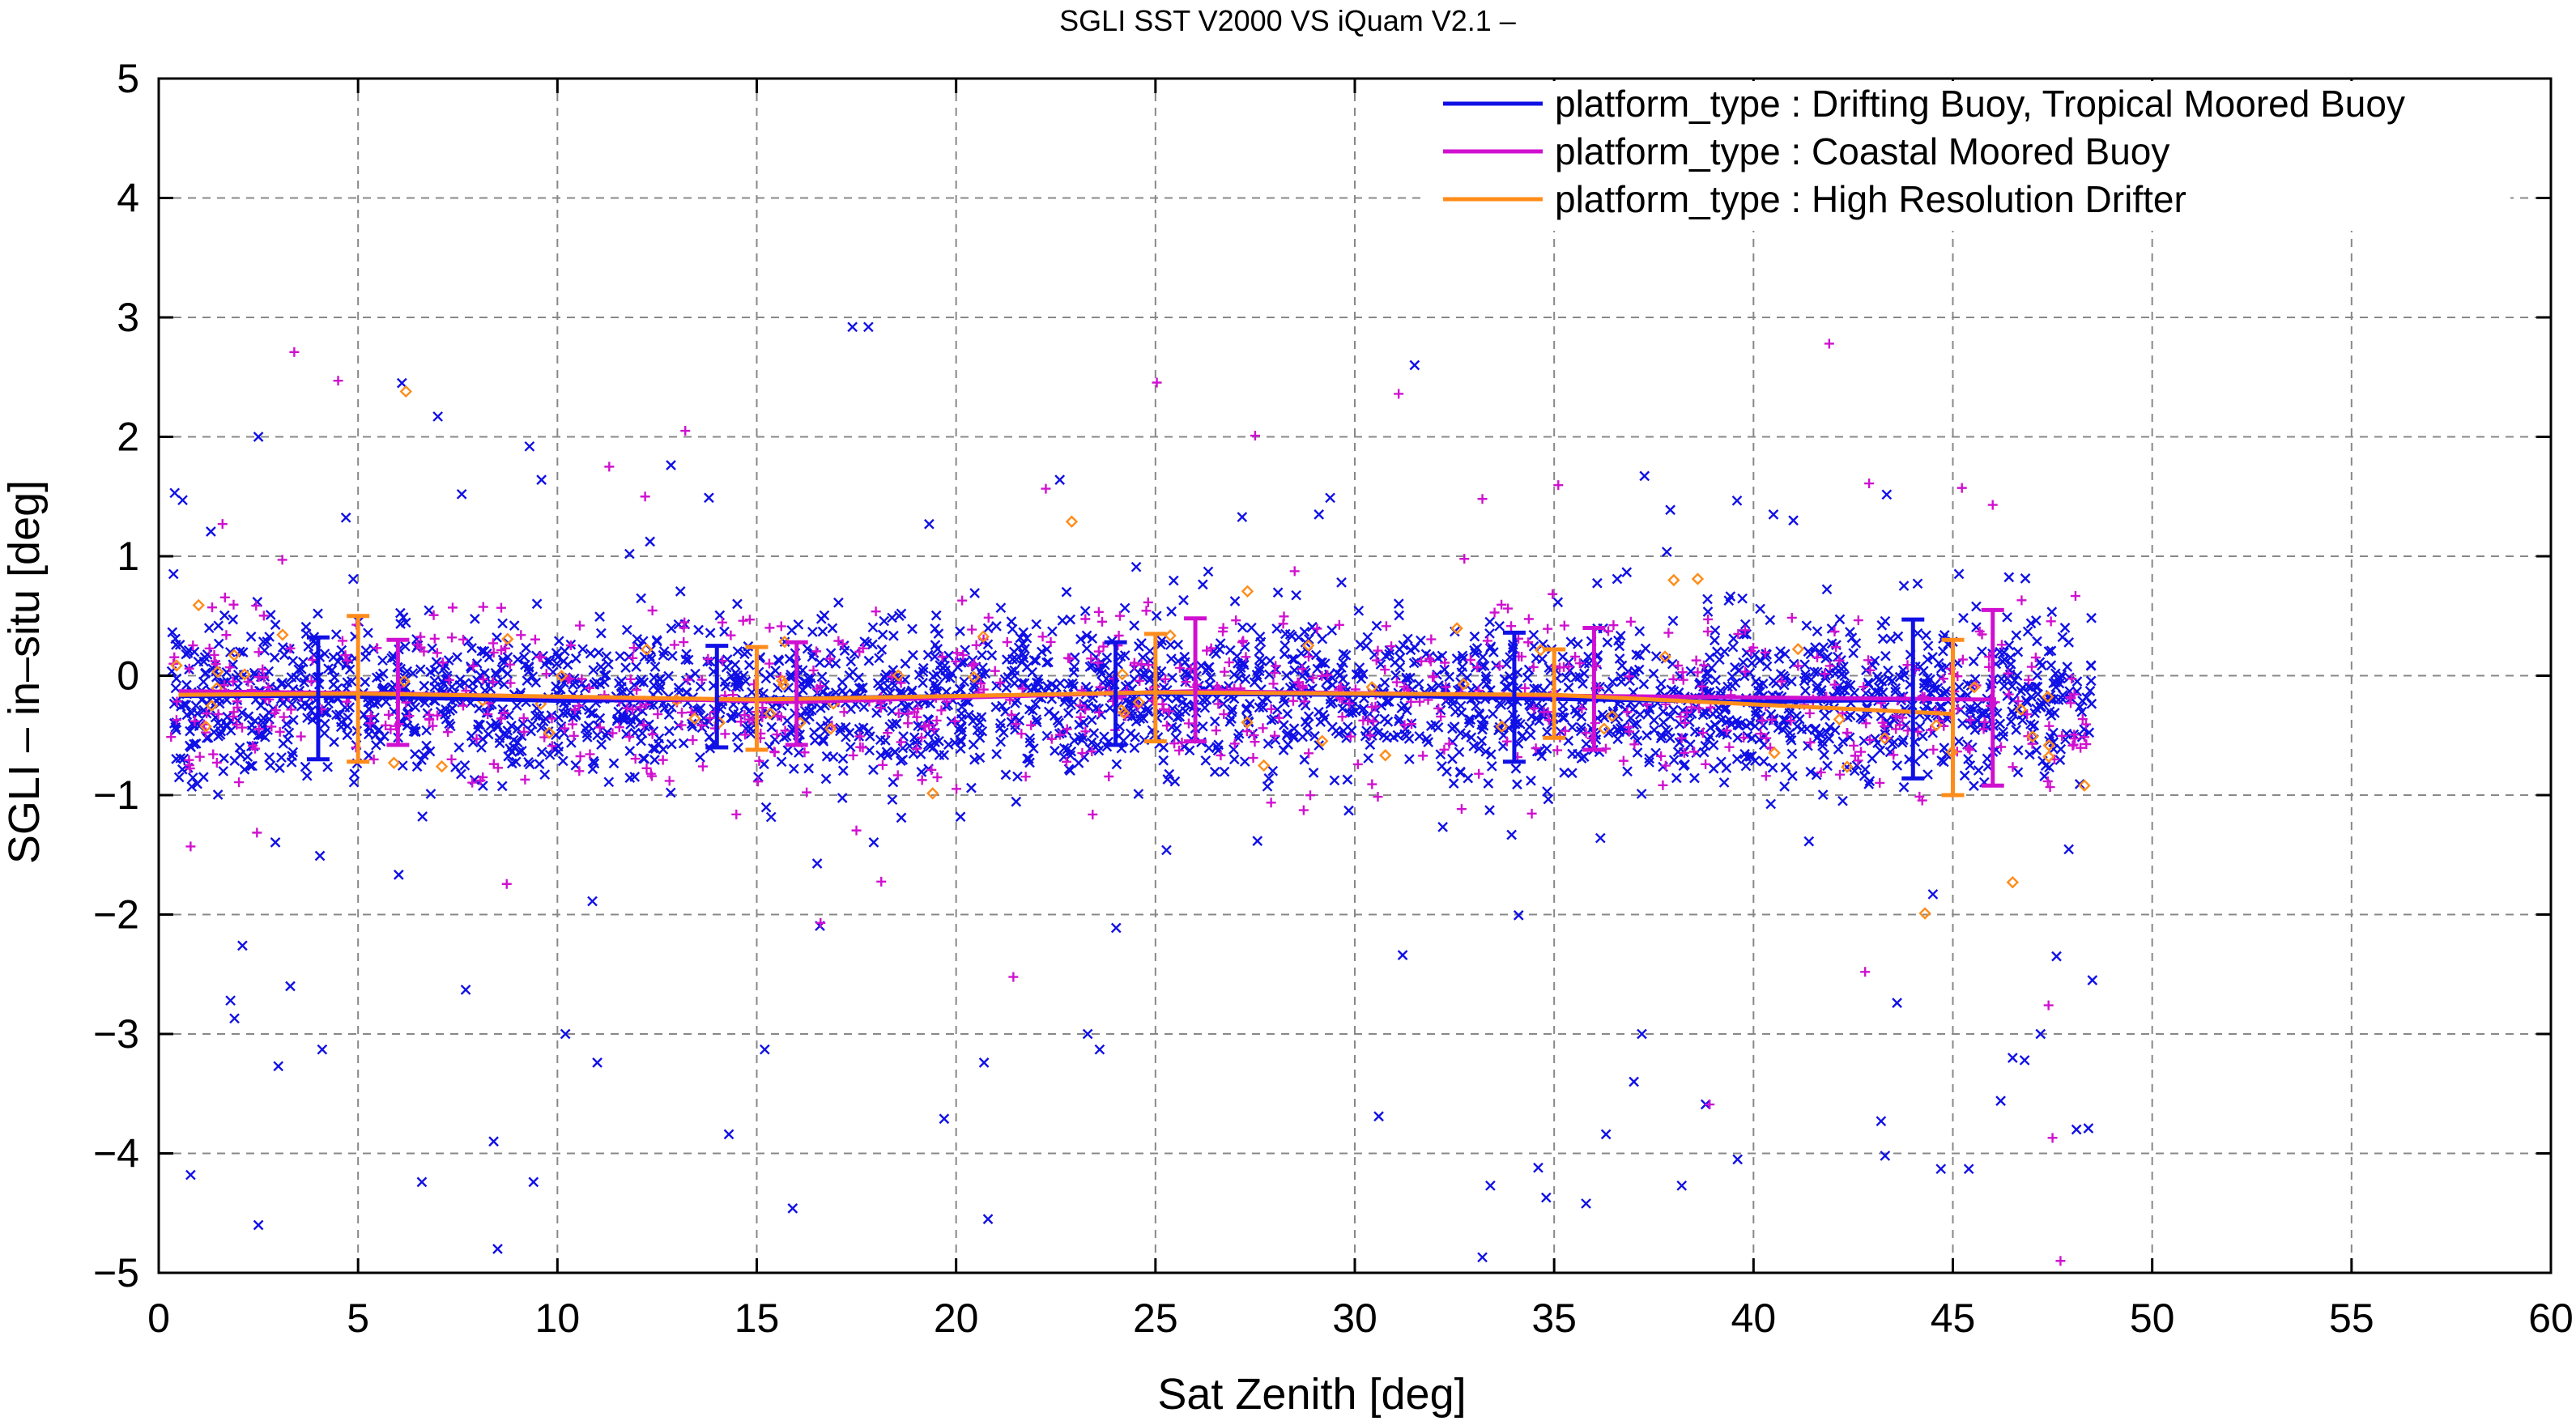 The image size is (2576, 1421). I want to click on x-tick-label: 5, so click(358, 1318).